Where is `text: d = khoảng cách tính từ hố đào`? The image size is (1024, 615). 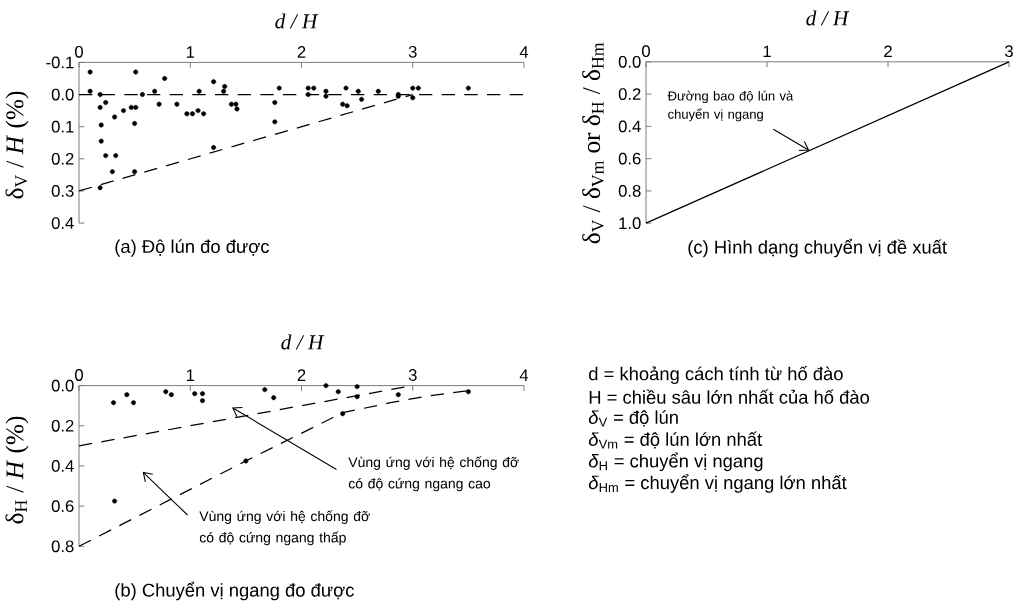
text: d = khoảng cách tính từ hố đào is located at coordinates (716, 375).